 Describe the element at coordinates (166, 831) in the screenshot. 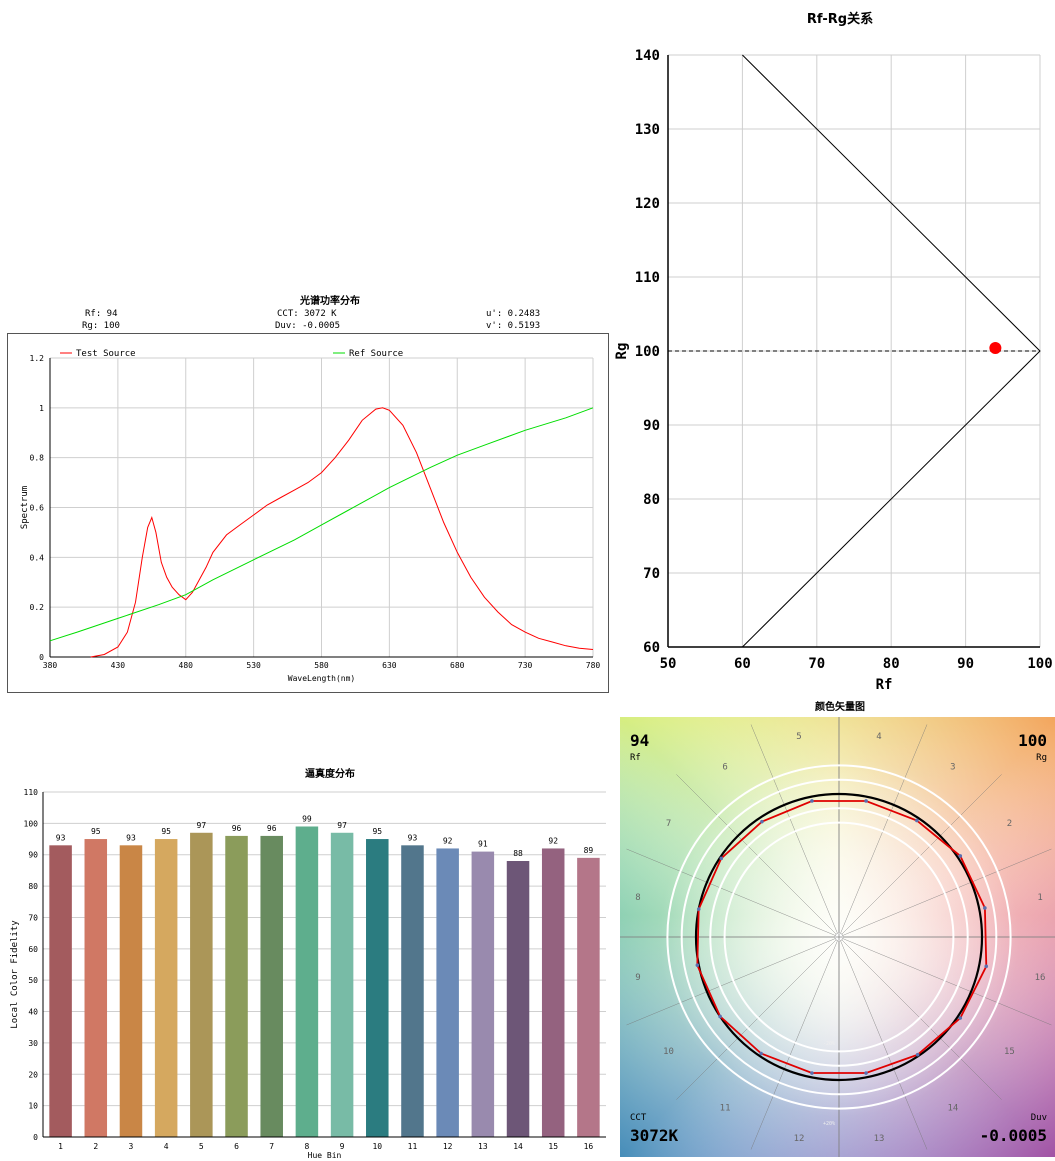

I see `fidelity-bar-value-label: 95` at that location.